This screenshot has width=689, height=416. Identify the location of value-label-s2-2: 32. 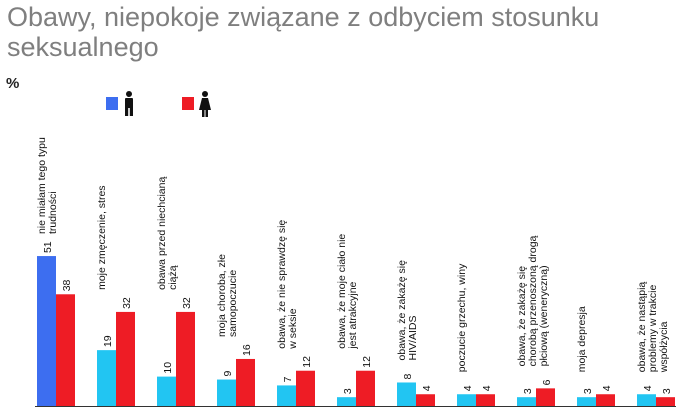
(187, 303).